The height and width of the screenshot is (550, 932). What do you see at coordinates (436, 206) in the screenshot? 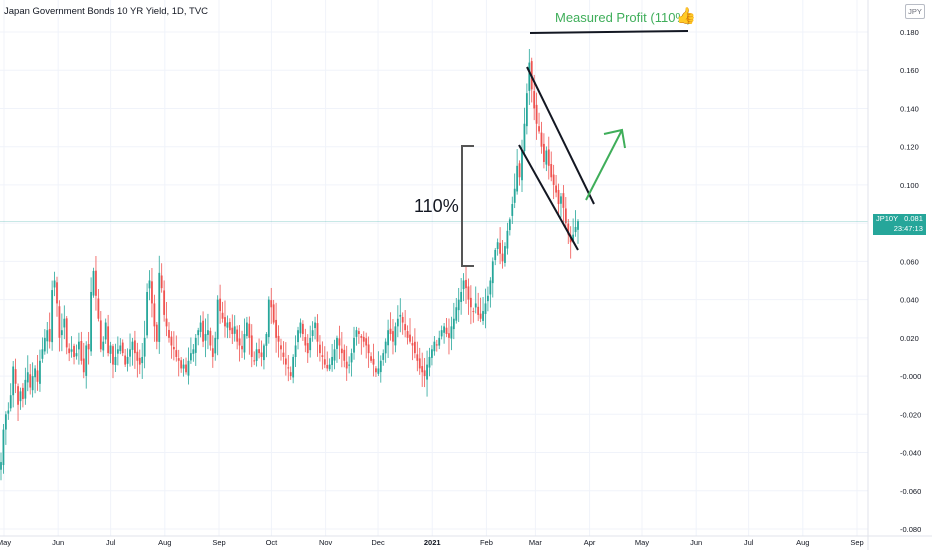
I see `pole-percent-label: 110%` at bounding box center [436, 206].